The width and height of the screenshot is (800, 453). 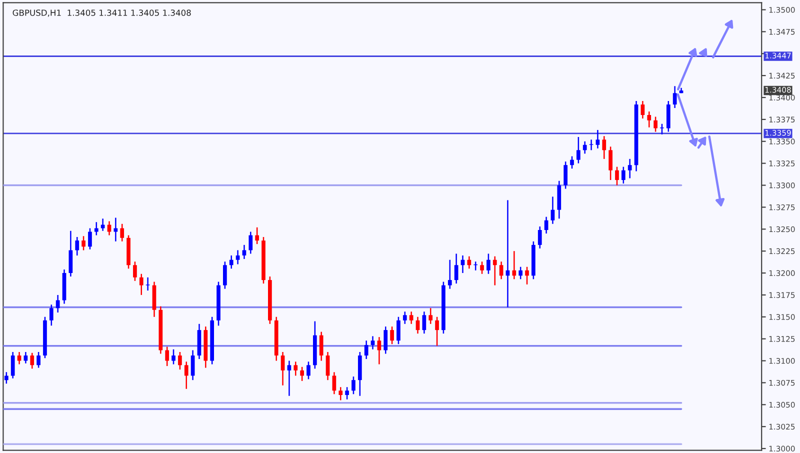 I want to click on text: GBPUSD,H1 1.3405 1.3411 1.3405 1.3408, so click(x=101, y=13).